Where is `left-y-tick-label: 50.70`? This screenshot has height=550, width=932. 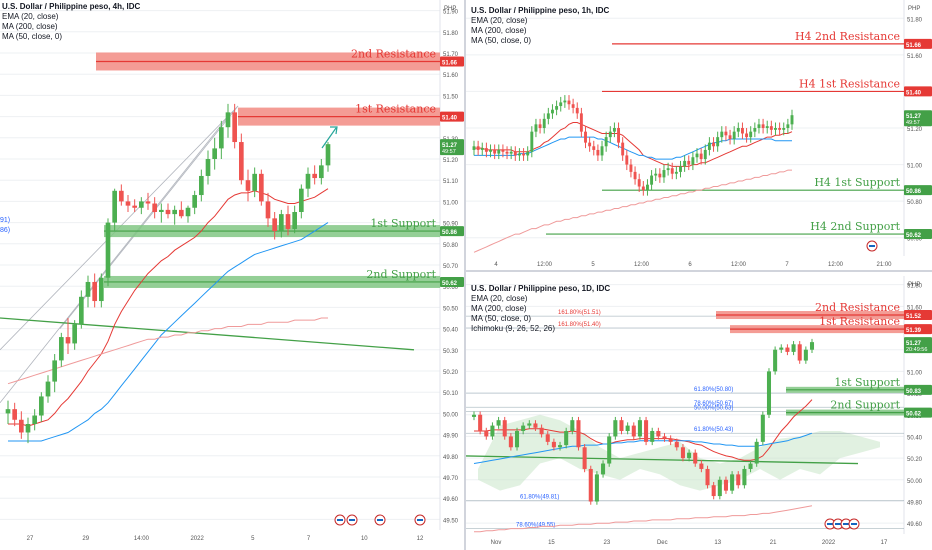 left-y-tick-label: 50.70 is located at coordinates (451, 267).